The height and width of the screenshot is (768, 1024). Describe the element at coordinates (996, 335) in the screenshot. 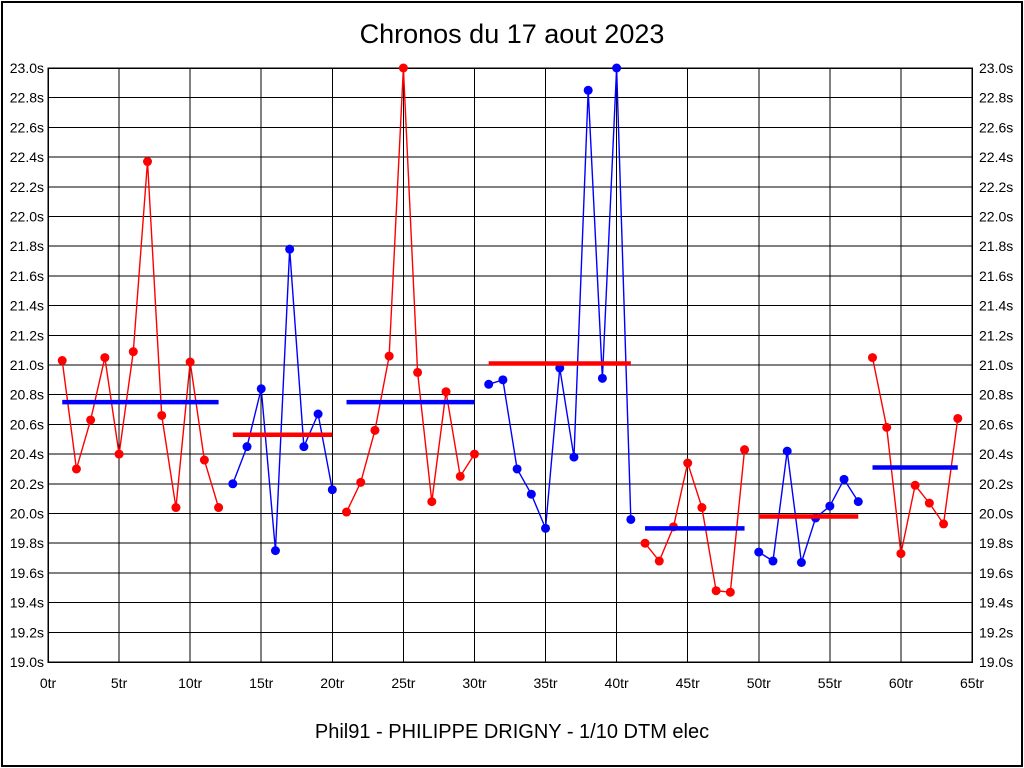

I see `y-axis-label-right: 21.2s` at that location.